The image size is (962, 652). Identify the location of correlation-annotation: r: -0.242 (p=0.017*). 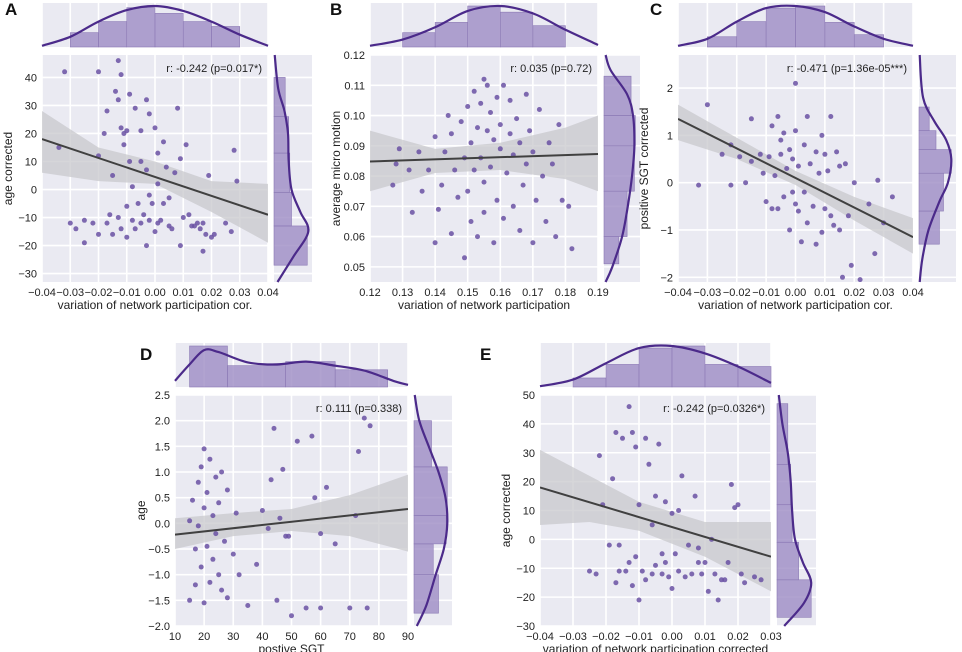
(214, 69).